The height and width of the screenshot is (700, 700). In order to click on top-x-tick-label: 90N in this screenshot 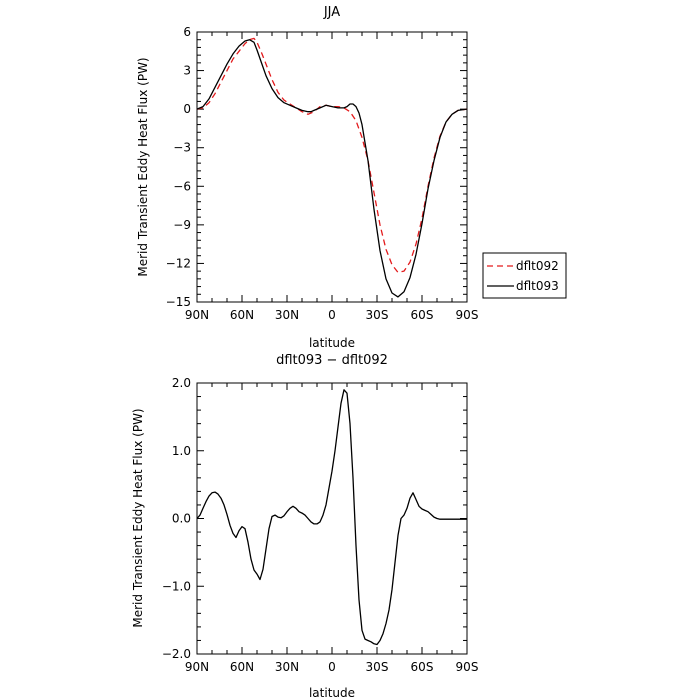, I will do `click(197, 315)`.